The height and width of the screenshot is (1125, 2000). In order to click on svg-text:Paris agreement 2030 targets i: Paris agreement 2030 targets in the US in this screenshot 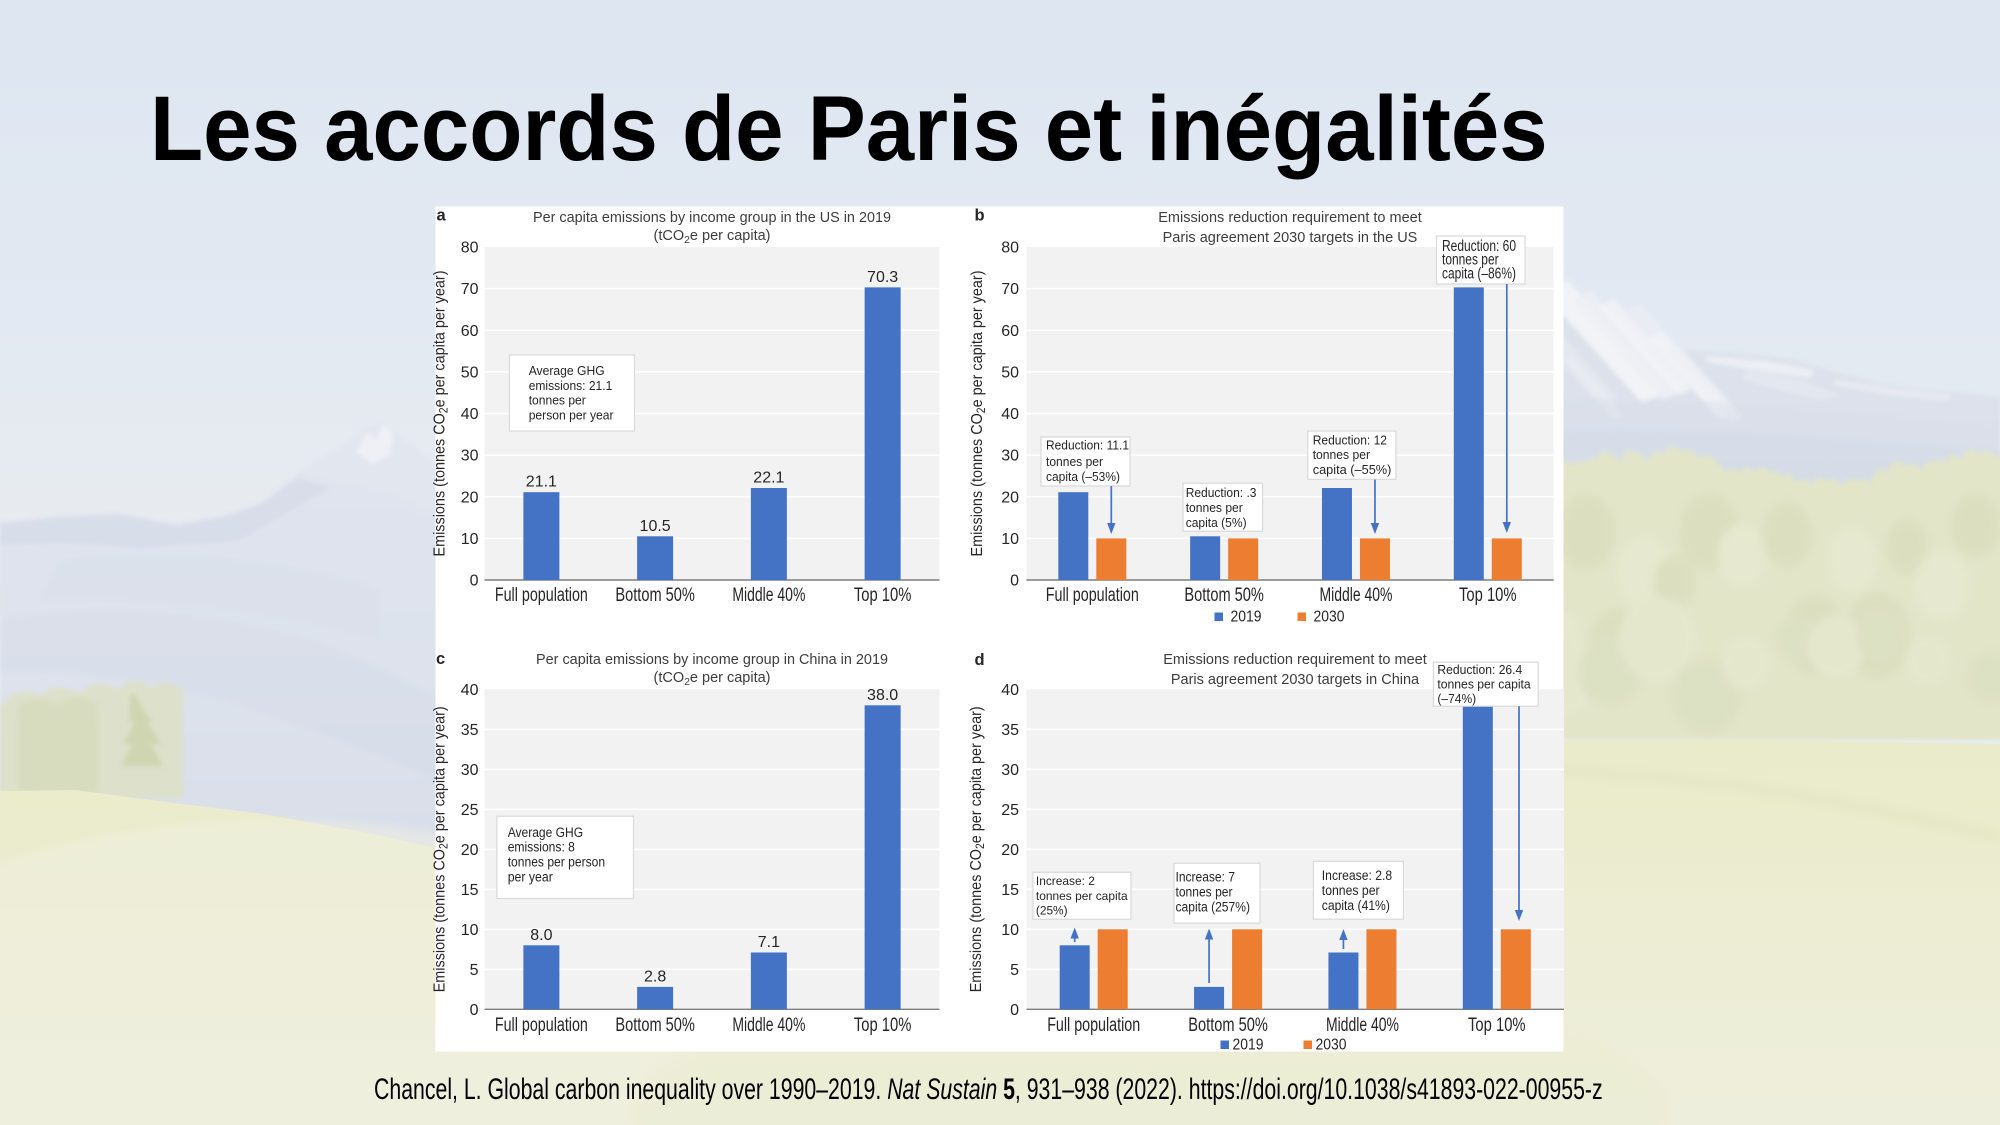, I will do `click(1290, 238)`.